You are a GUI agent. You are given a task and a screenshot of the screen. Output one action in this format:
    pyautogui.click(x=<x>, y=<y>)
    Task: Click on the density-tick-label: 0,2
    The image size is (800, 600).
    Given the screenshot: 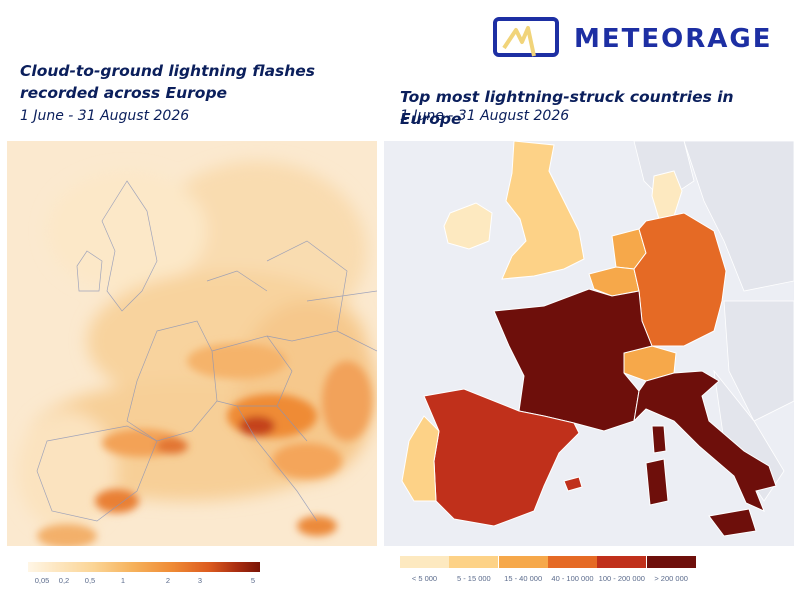 What is the action you would take?
    pyautogui.click(x=64, y=580)
    